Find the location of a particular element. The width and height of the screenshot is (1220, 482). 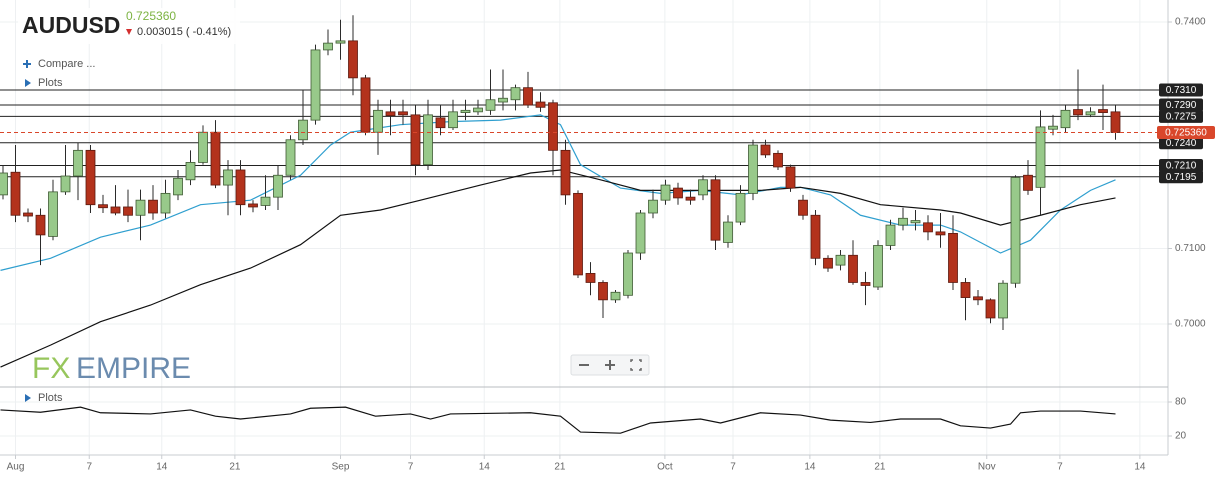

plots-toggle: Plots is located at coordinates (44, 83).